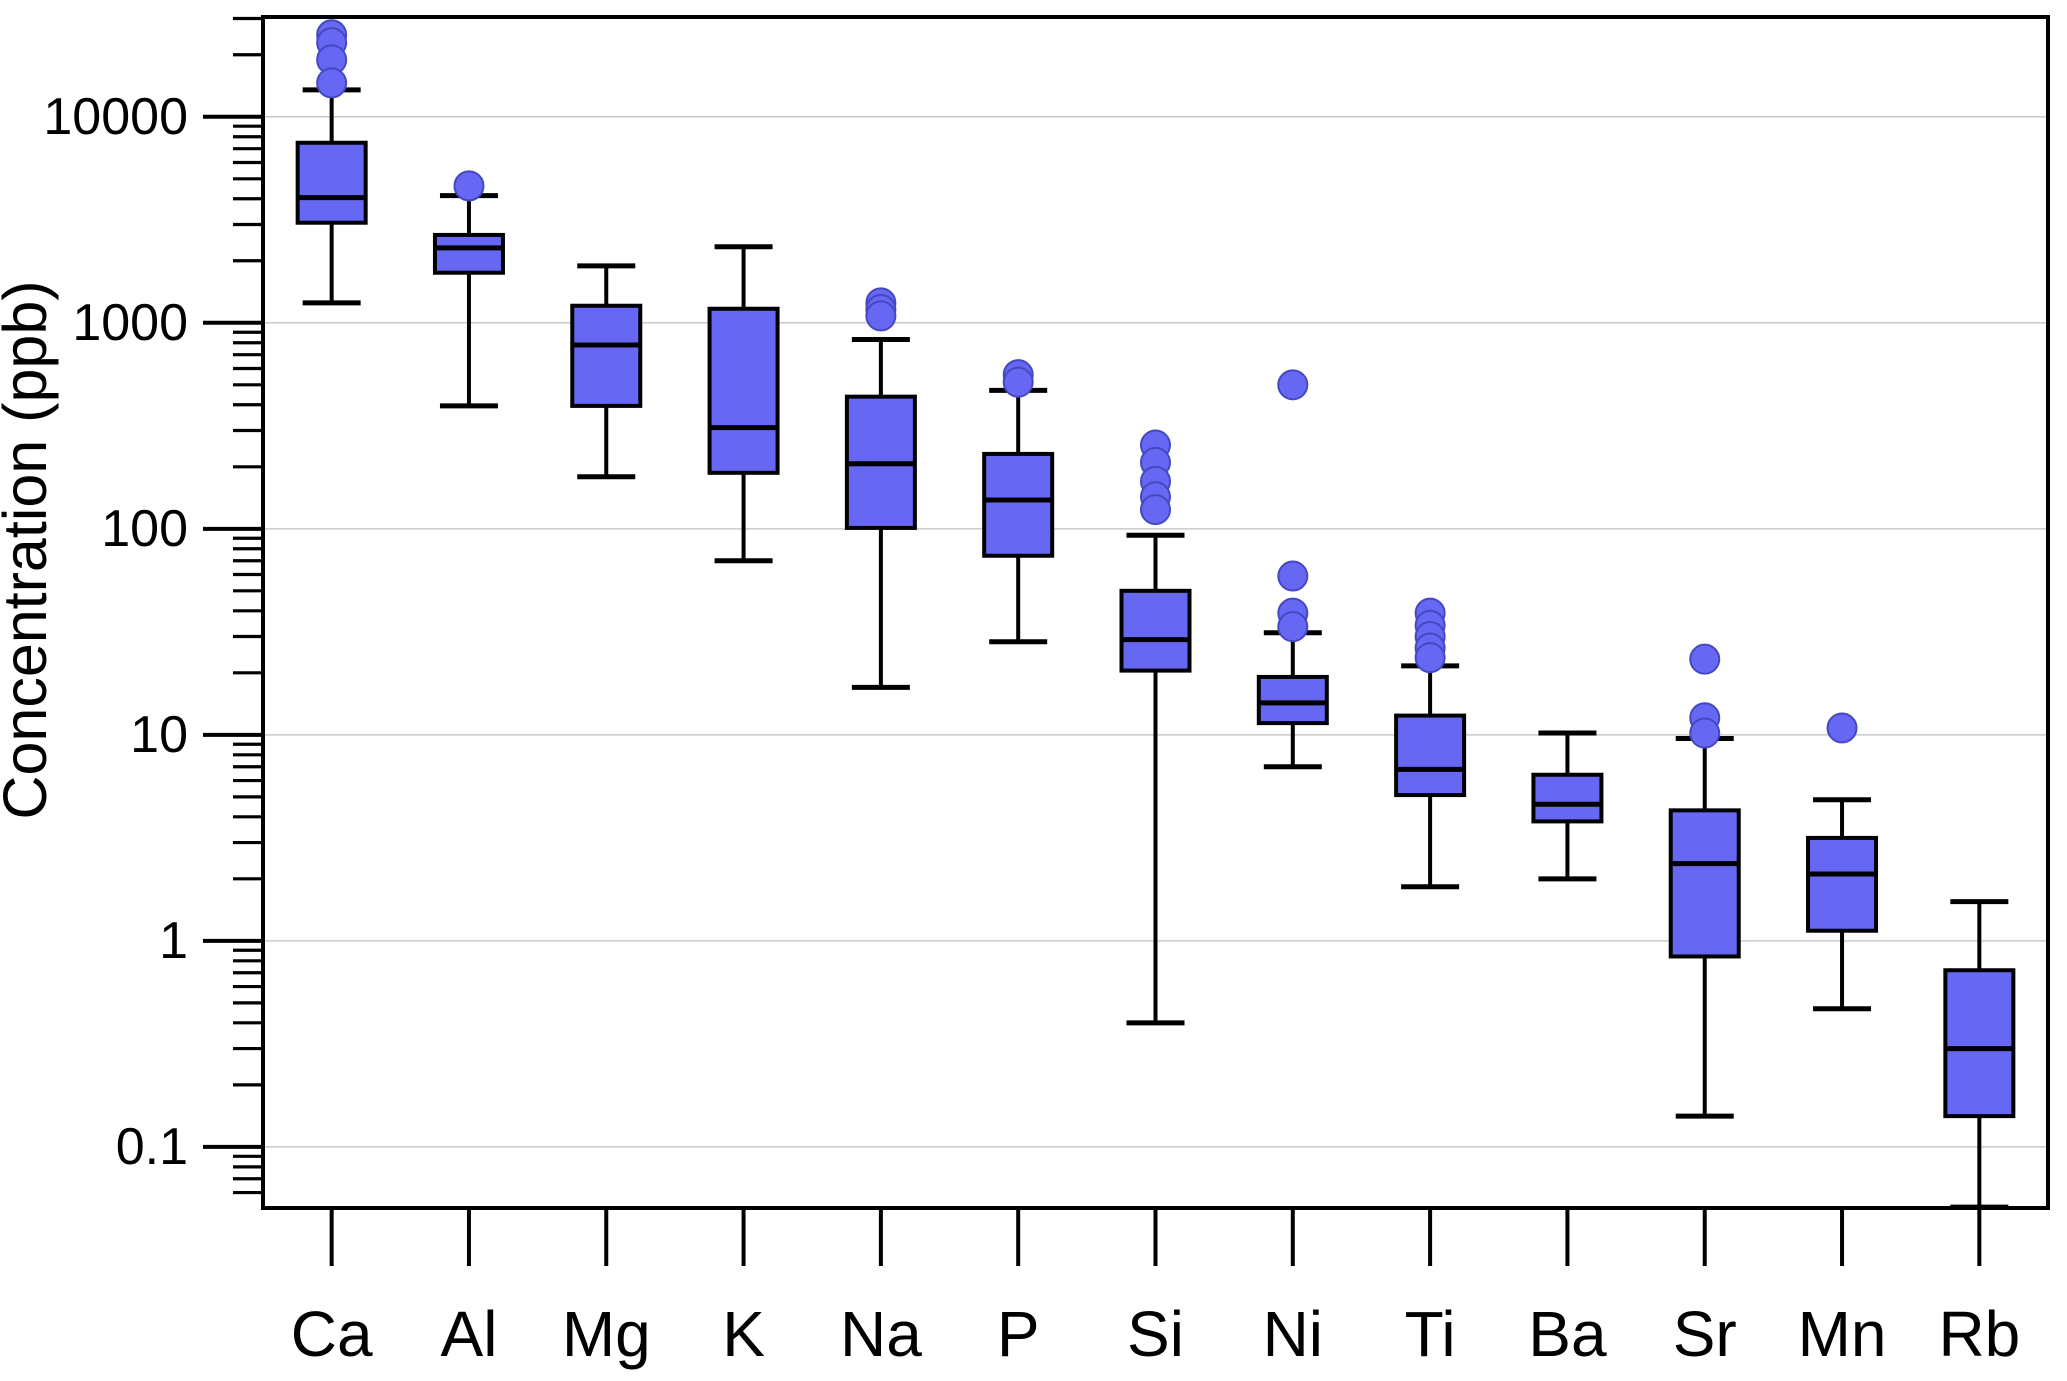  I want to click on x-category-label: K, so click(743, 1334).